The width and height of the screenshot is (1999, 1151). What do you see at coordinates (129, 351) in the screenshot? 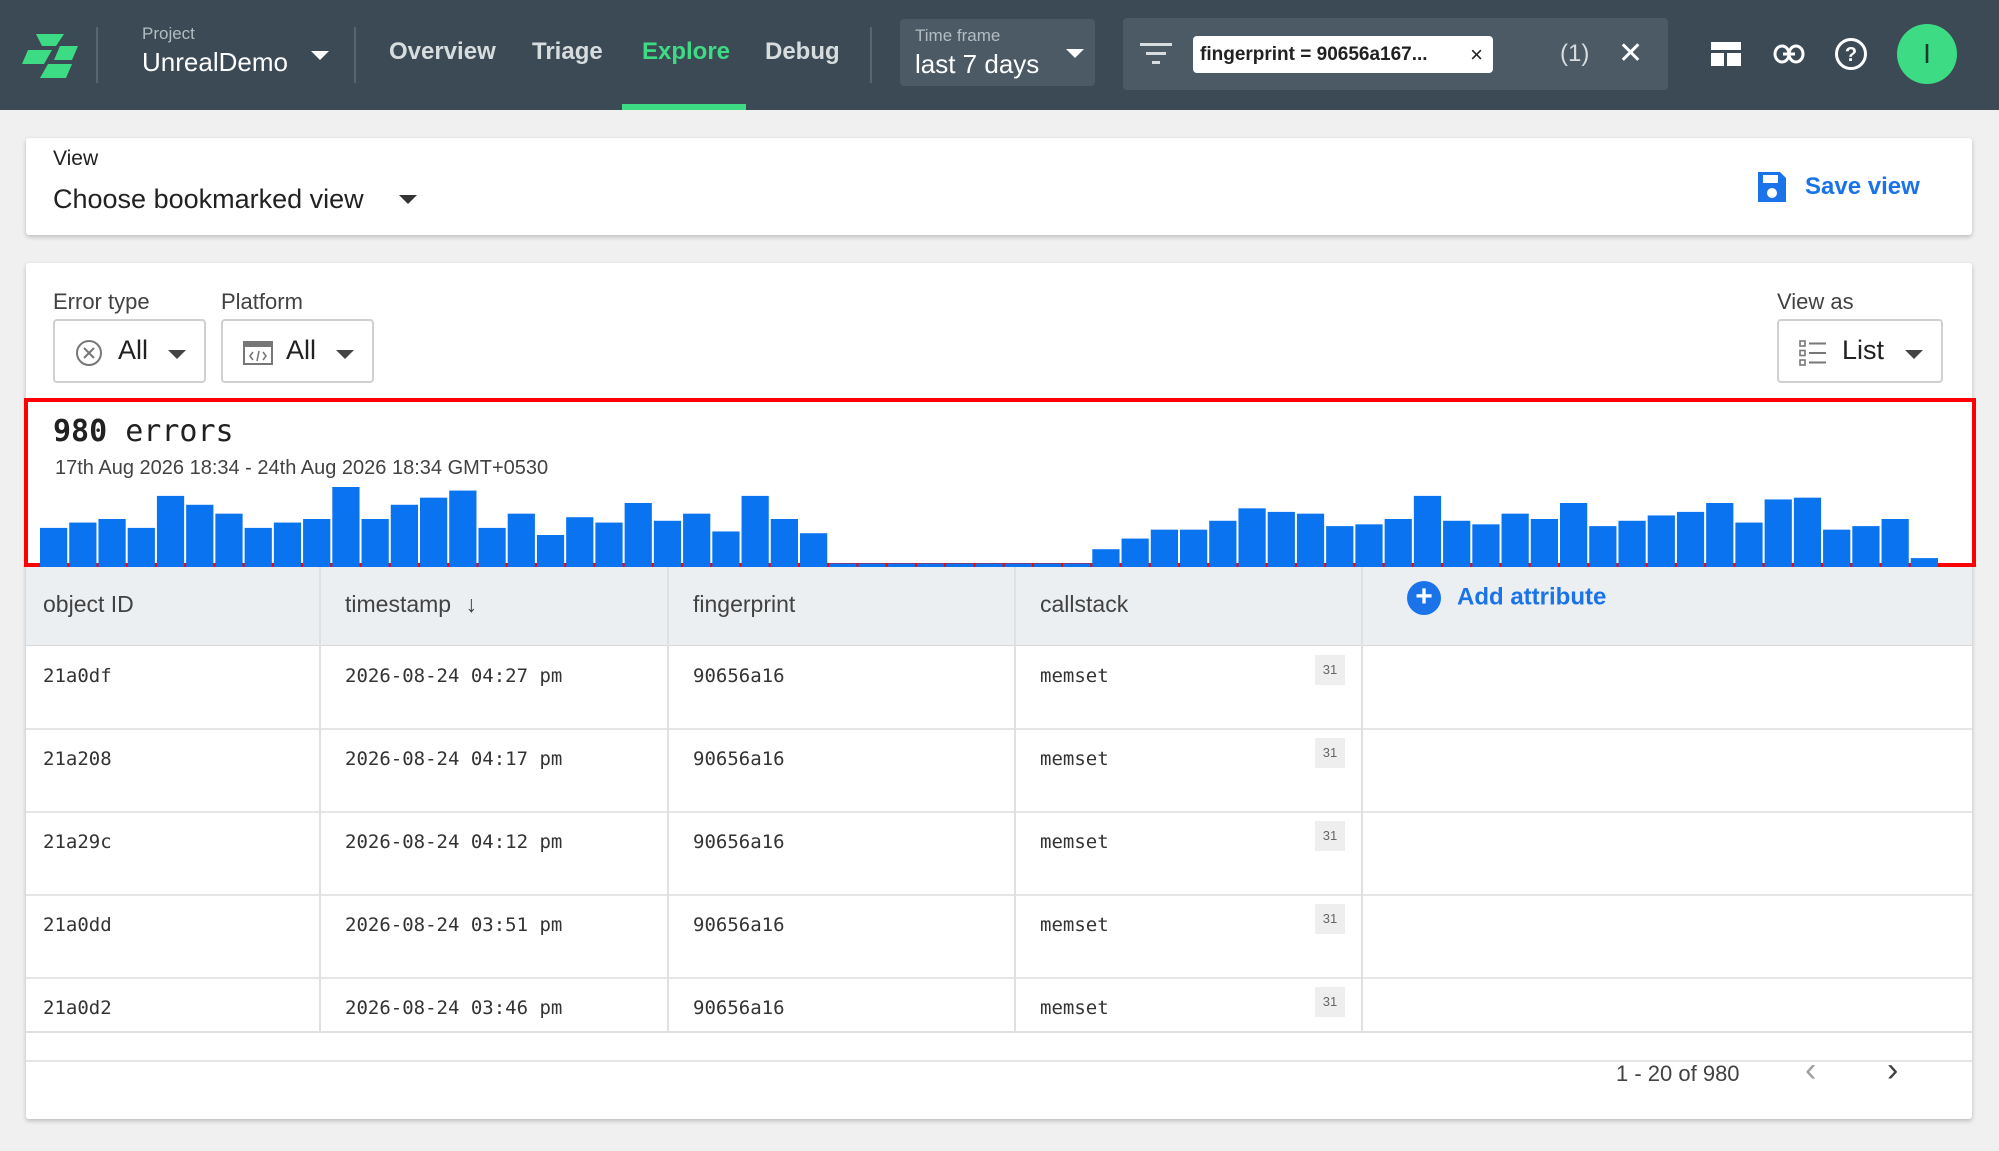
I see `error-type-dropdown: All` at bounding box center [129, 351].